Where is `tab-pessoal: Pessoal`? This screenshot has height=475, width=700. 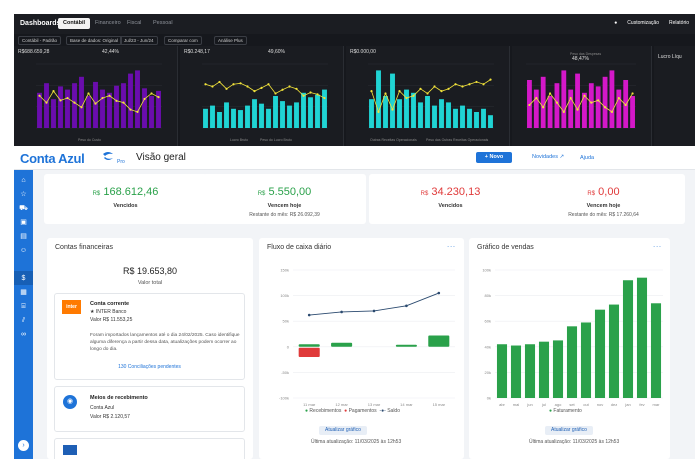 tab-pessoal: Pessoal is located at coordinates (163, 23).